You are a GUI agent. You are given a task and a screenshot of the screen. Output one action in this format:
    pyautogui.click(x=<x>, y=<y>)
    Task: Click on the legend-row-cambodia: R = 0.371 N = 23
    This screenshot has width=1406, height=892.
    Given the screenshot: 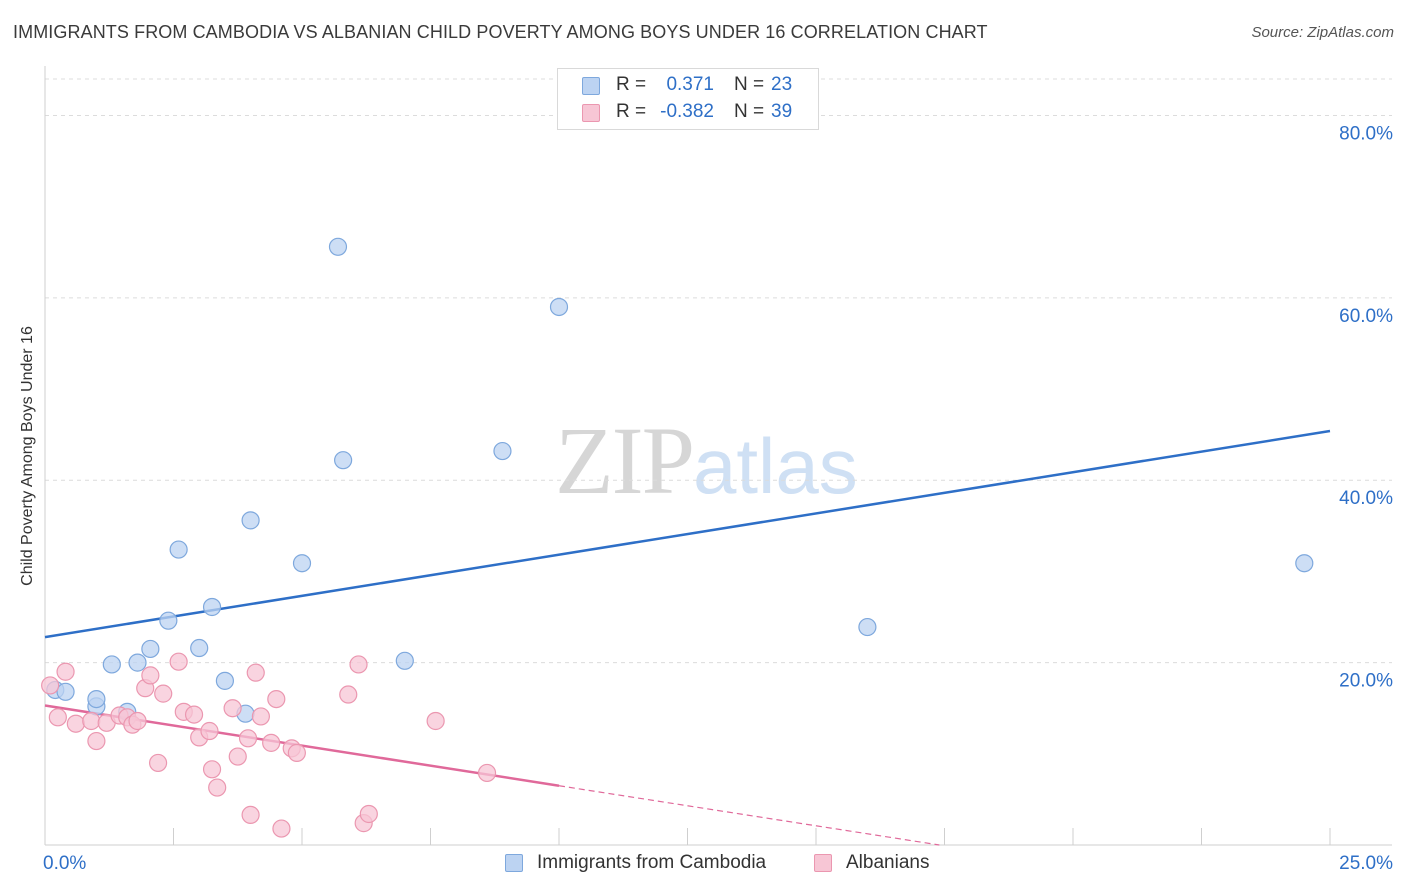 What is the action you would take?
    pyautogui.click(x=688, y=86)
    